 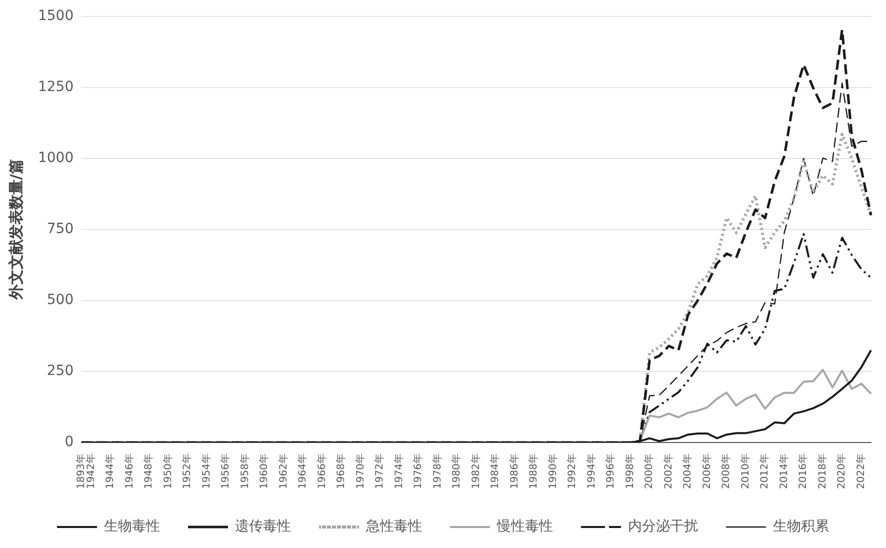 I want to click on legend-label: 生物毒性, so click(x=132, y=526).